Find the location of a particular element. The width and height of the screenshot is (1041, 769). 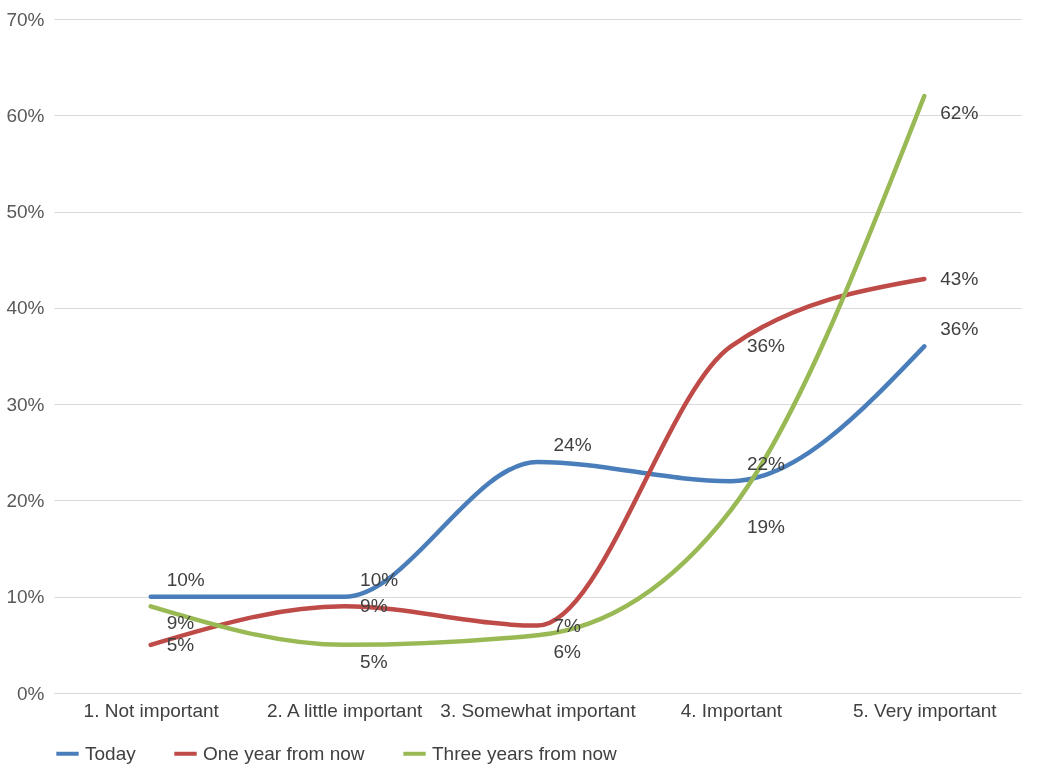

y-tick-label: 60% is located at coordinates (25, 115).